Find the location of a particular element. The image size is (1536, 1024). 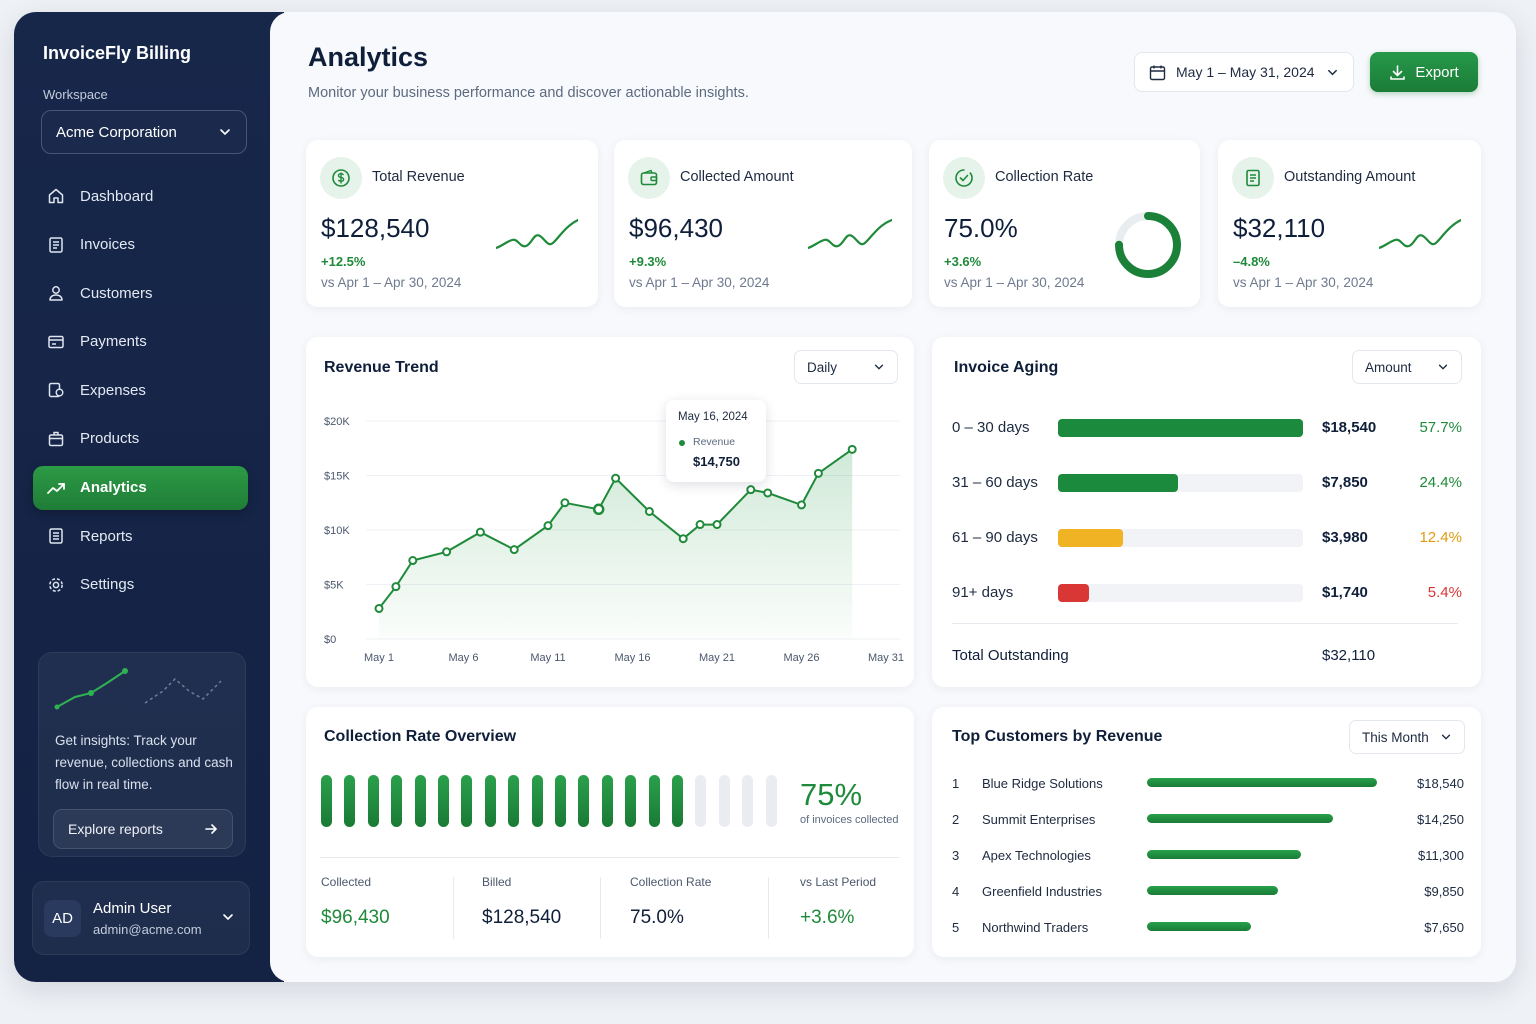

export-button: Export is located at coordinates (1424, 72).